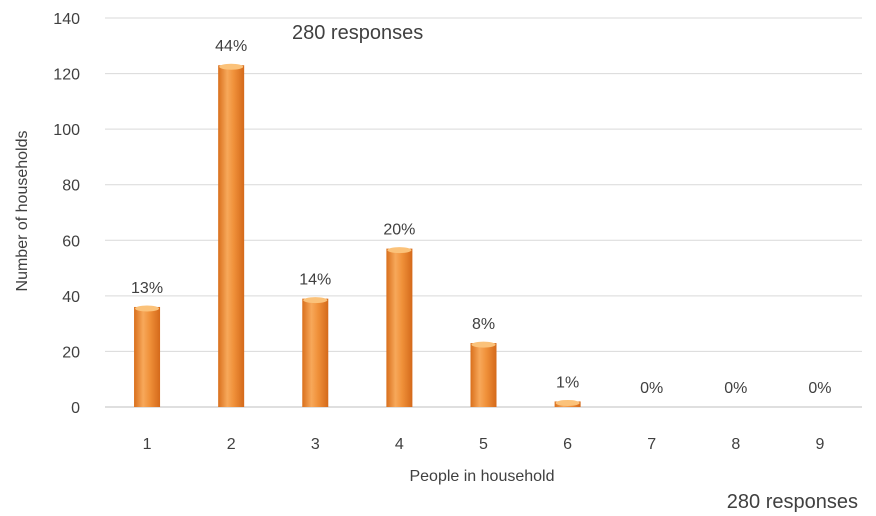 This screenshot has height=516, width=876. What do you see at coordinates (315, 444) in the screenshot?
I see `x-tick-label: 3` at bounding box center [315, 444].